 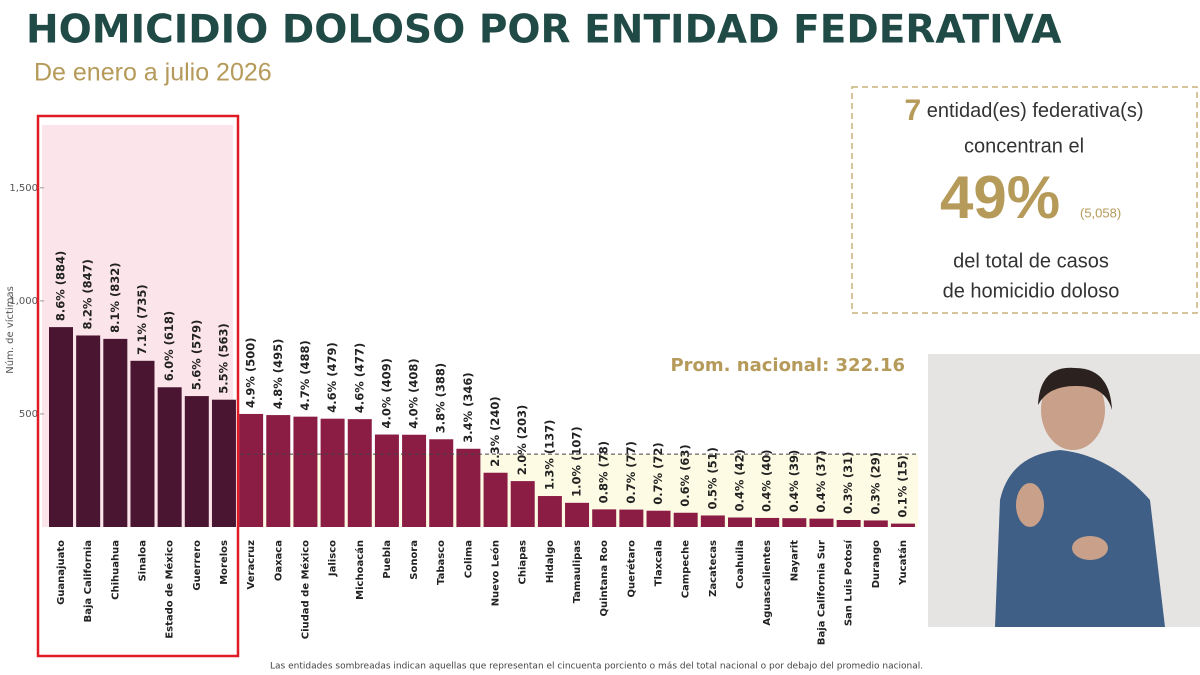 I want to click on x-tick-label: Oaxaca, so click(x=278, y=560).